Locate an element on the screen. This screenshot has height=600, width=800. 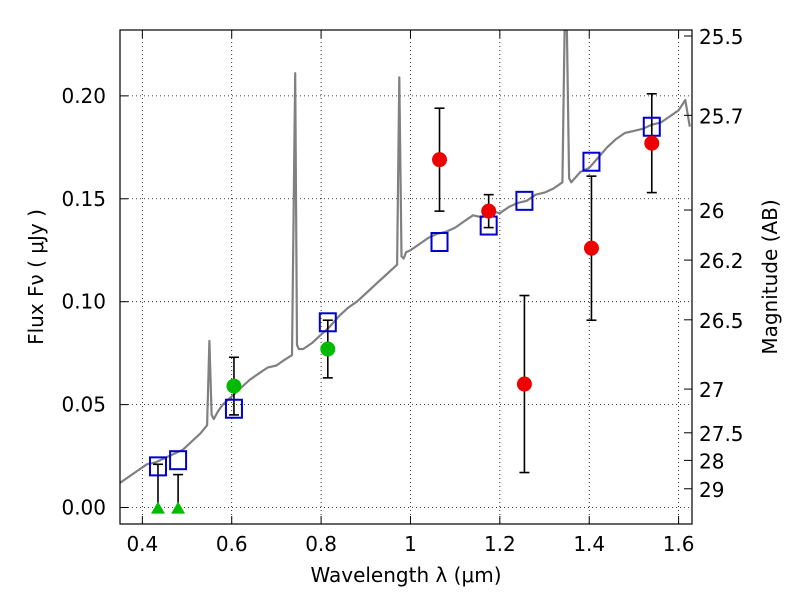
x-tick-label: 0.6 is located at coordinates (232, 544).